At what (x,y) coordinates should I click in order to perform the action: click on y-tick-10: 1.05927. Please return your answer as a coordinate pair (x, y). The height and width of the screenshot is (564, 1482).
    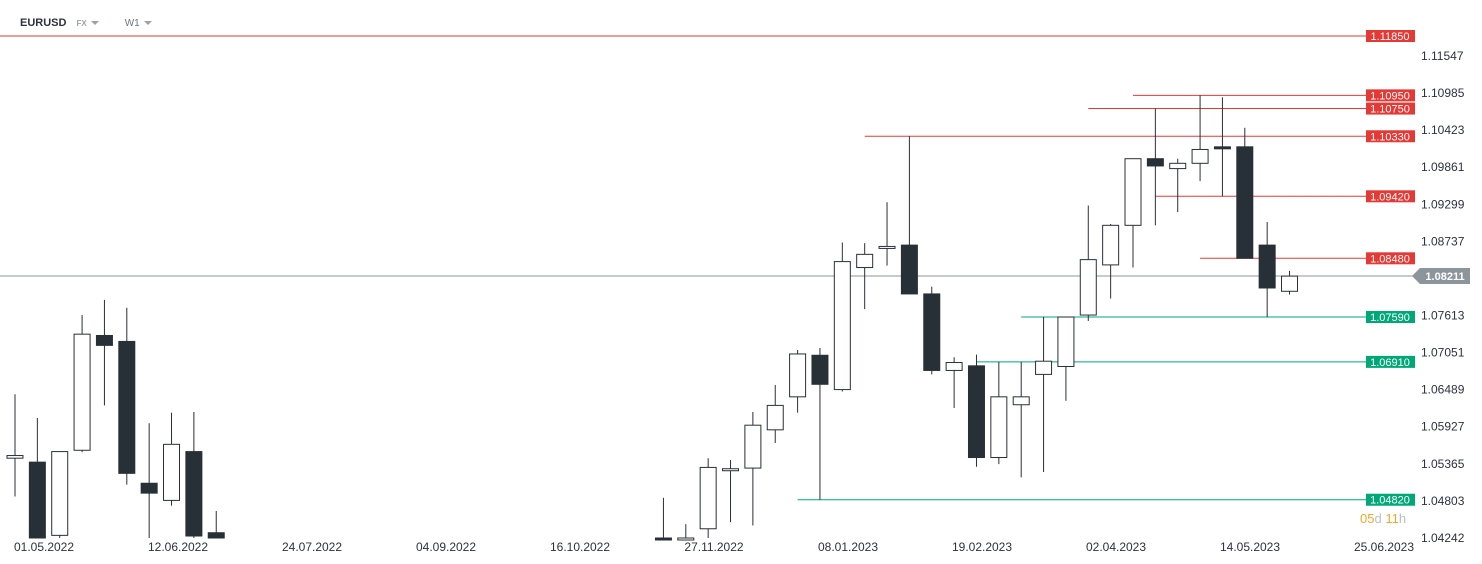
    Looking at the image, I should click on (1443, 427).